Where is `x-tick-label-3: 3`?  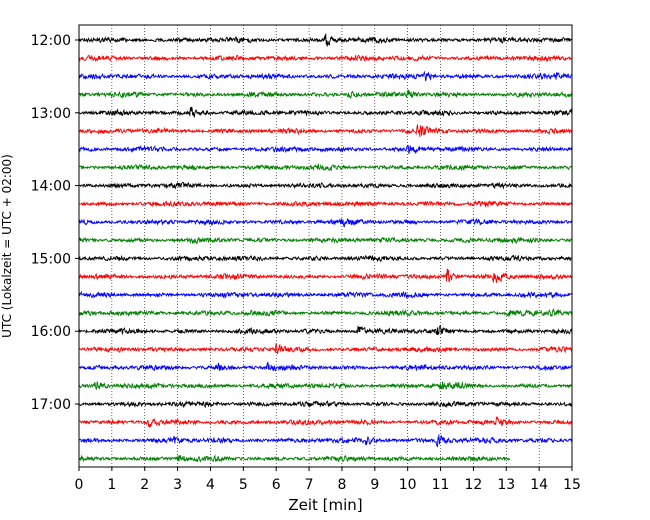 x-tick-label-3: 3 is located at coordinates (177, 485).